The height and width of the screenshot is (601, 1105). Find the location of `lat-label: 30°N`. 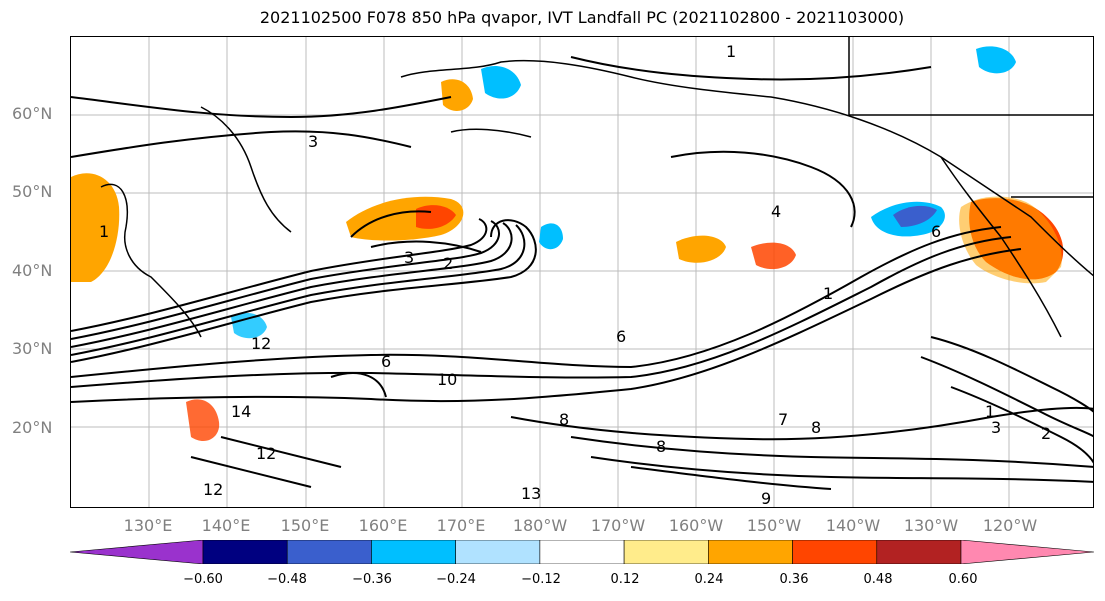

lat-label: 30°N is located at coordinates (32, 348).